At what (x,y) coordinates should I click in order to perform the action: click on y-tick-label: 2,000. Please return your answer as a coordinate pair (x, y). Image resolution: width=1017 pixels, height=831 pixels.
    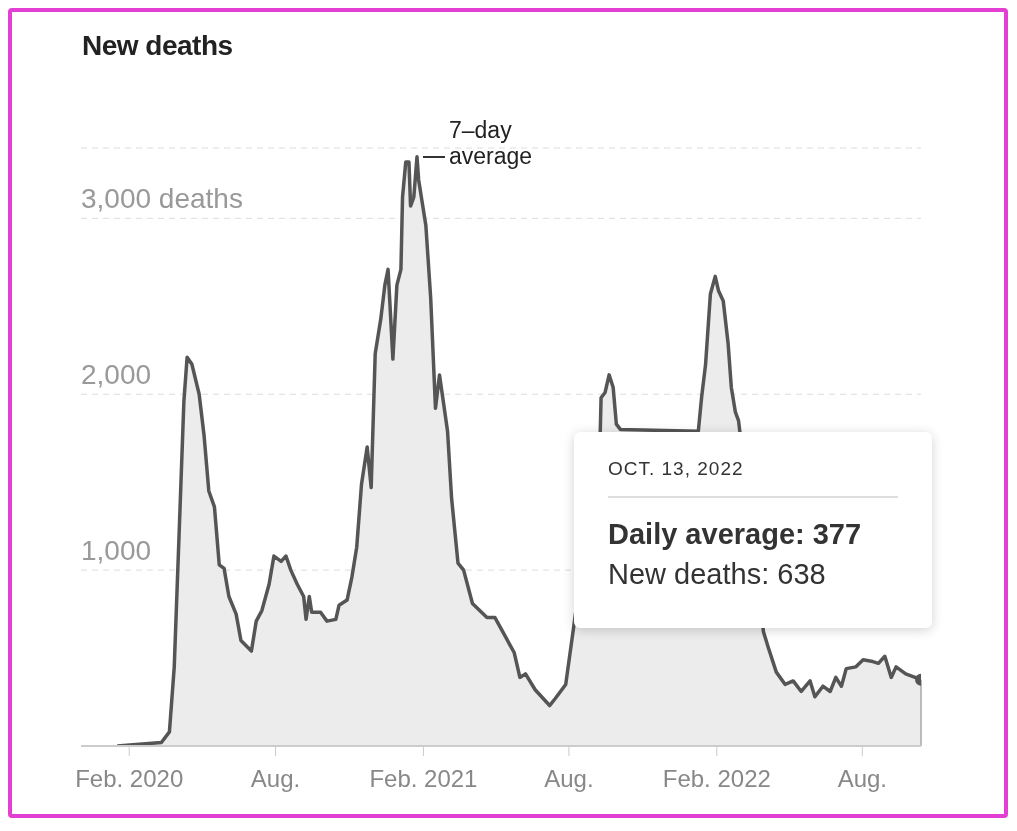
    Looking at the image, I should click on (116, 375).